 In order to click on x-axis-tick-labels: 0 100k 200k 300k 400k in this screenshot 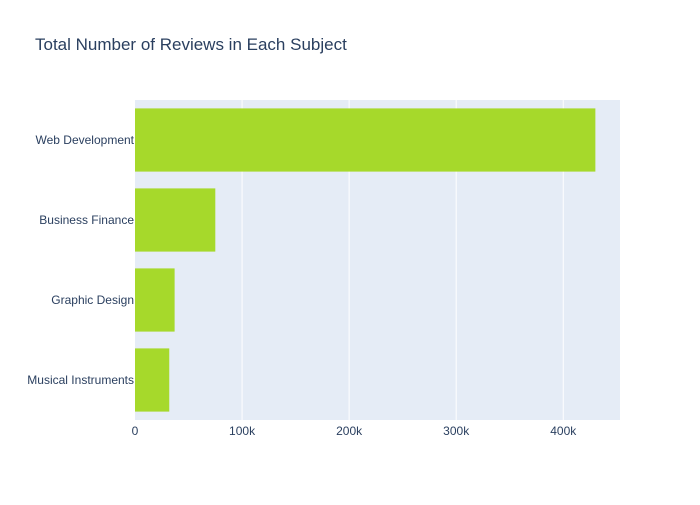, I will do `click(355, 431)`.